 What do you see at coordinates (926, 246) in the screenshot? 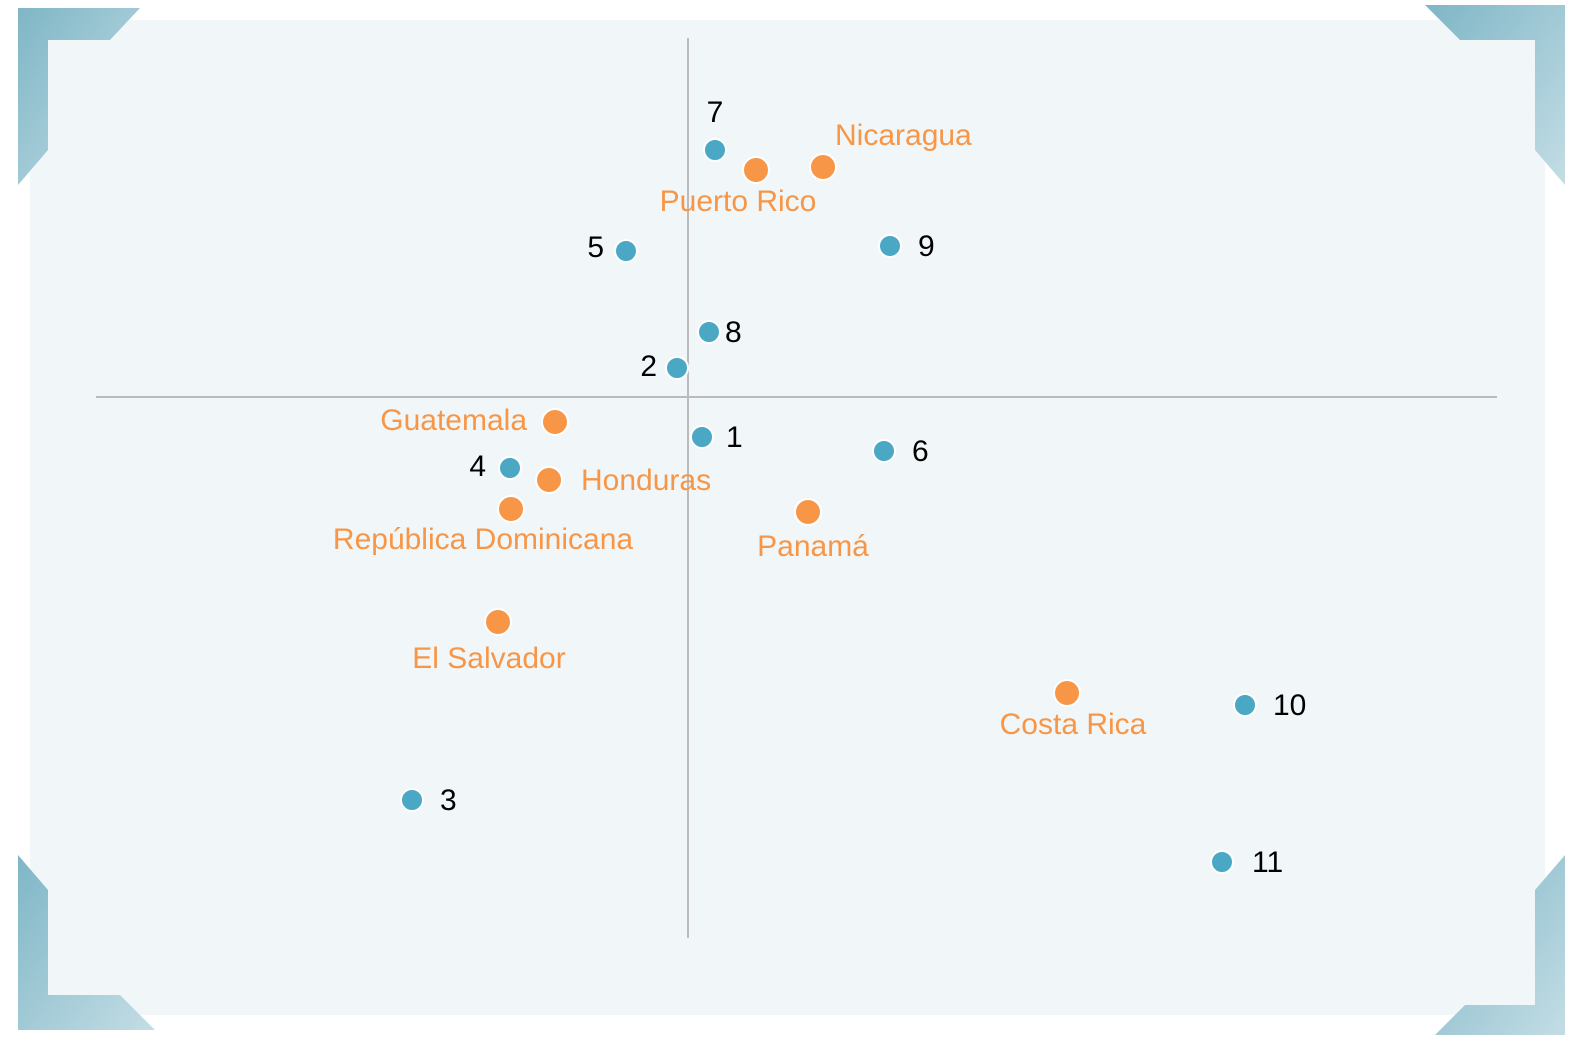
I see `point-label: 9` at bounding box center [926, 246].